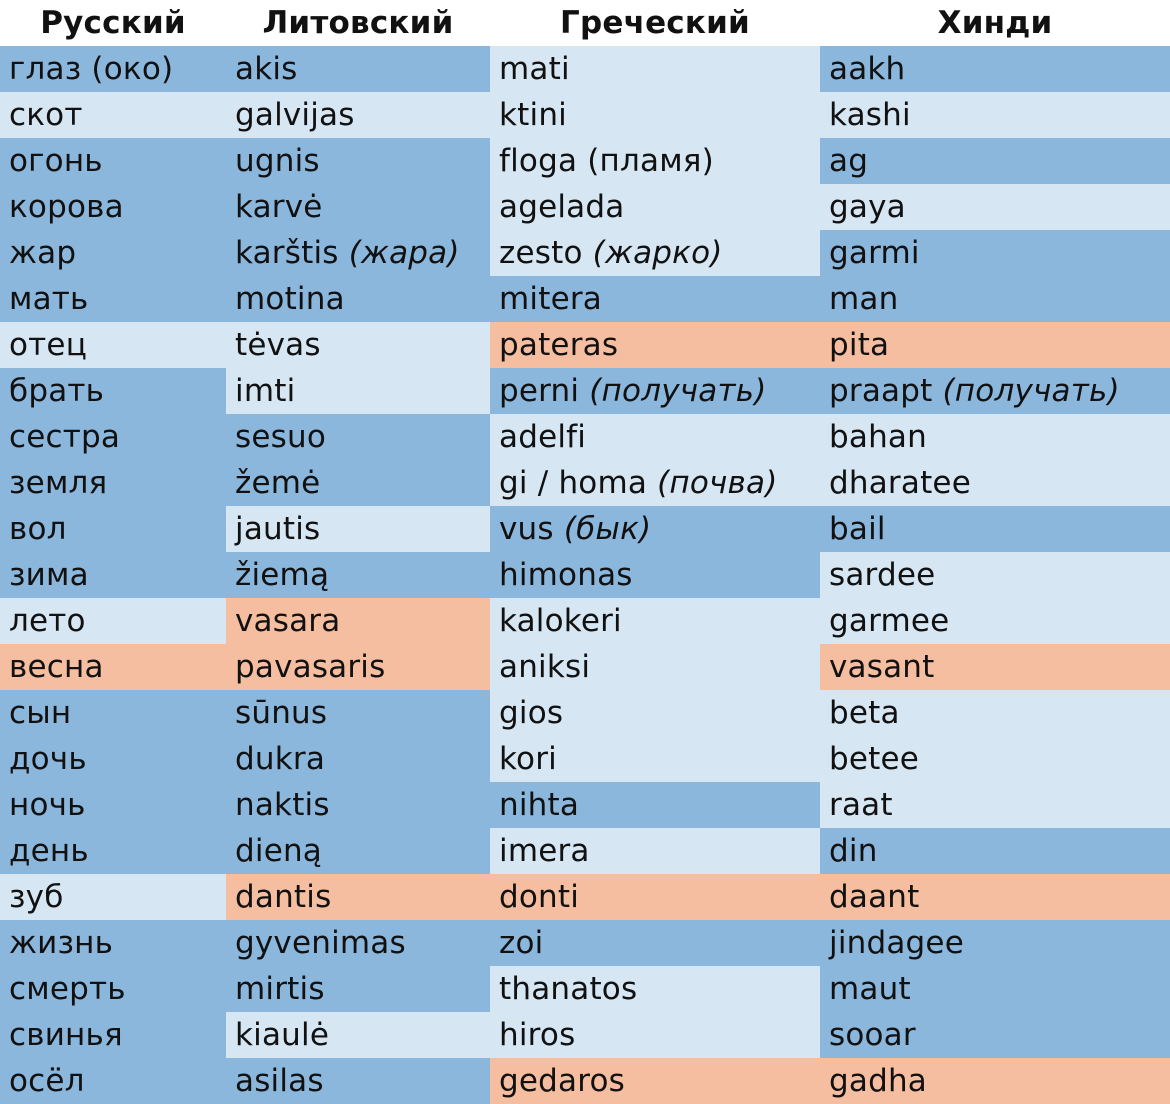 Image resolution: width=1170 pixels, height=1104 pixels. What do you see at coordinates (606, 161) in the screenshot?
I see `cell-word: floga (пламя)` at bounding box center [606, 161].